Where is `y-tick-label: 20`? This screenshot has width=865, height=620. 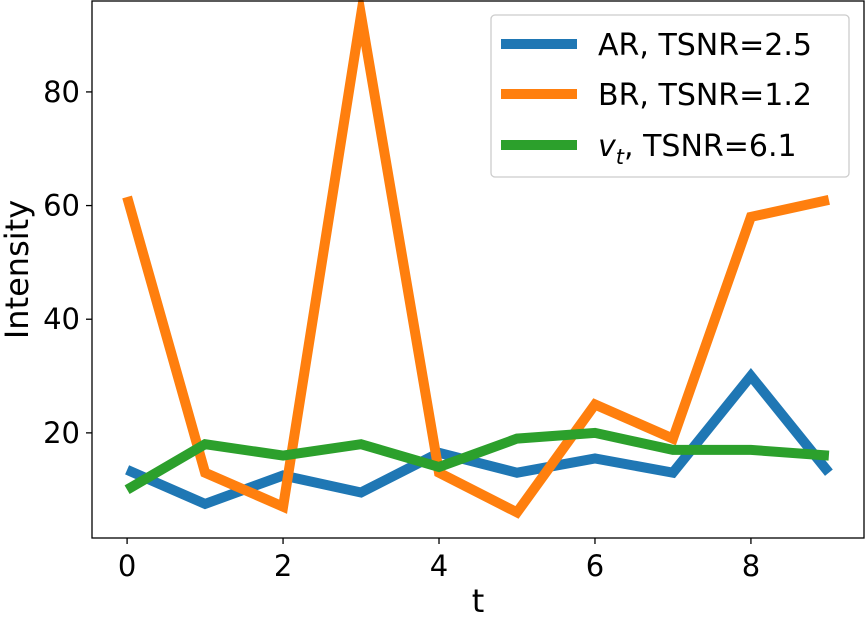 y-tick-label: 20 is located at coordinates (61, 433).